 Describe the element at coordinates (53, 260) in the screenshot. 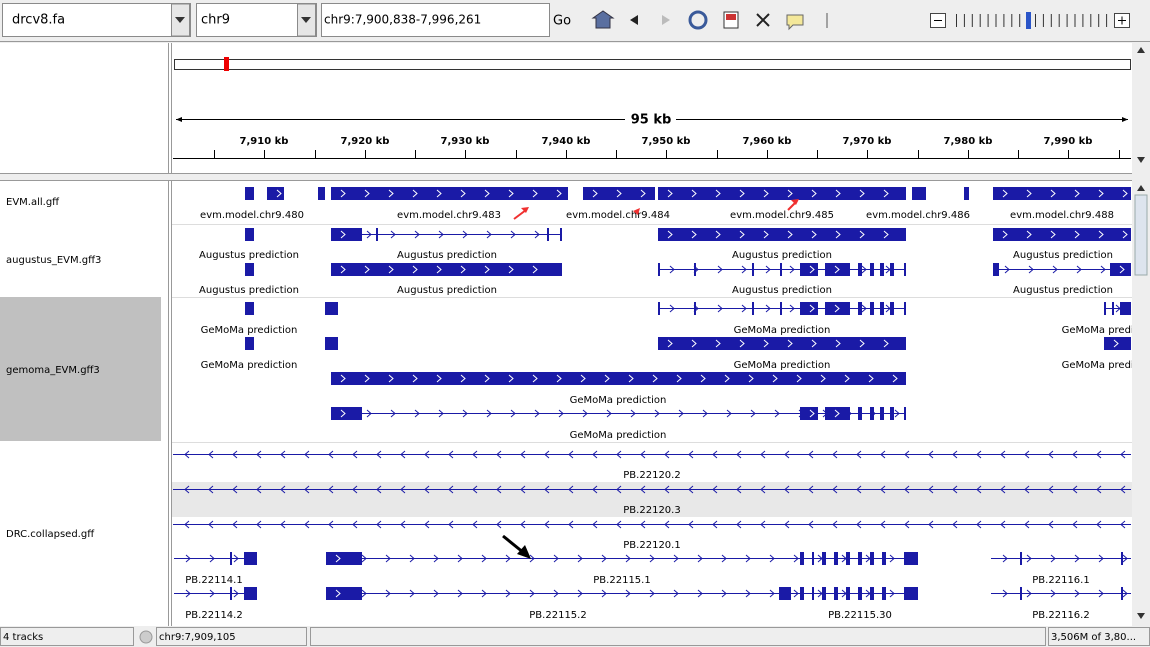

I see `track-name: augustus_EVM.gff3` at that location.